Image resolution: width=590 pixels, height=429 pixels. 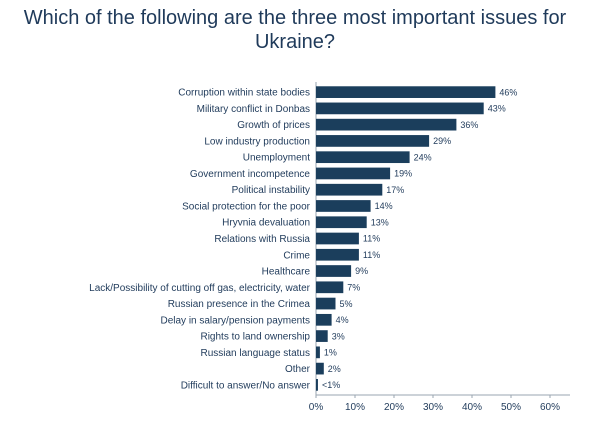 What do you see at coordinates (253, 109) in the screenshot?
I see `category-label: Military conflict in Donbas` at bounding box center [253, 109].